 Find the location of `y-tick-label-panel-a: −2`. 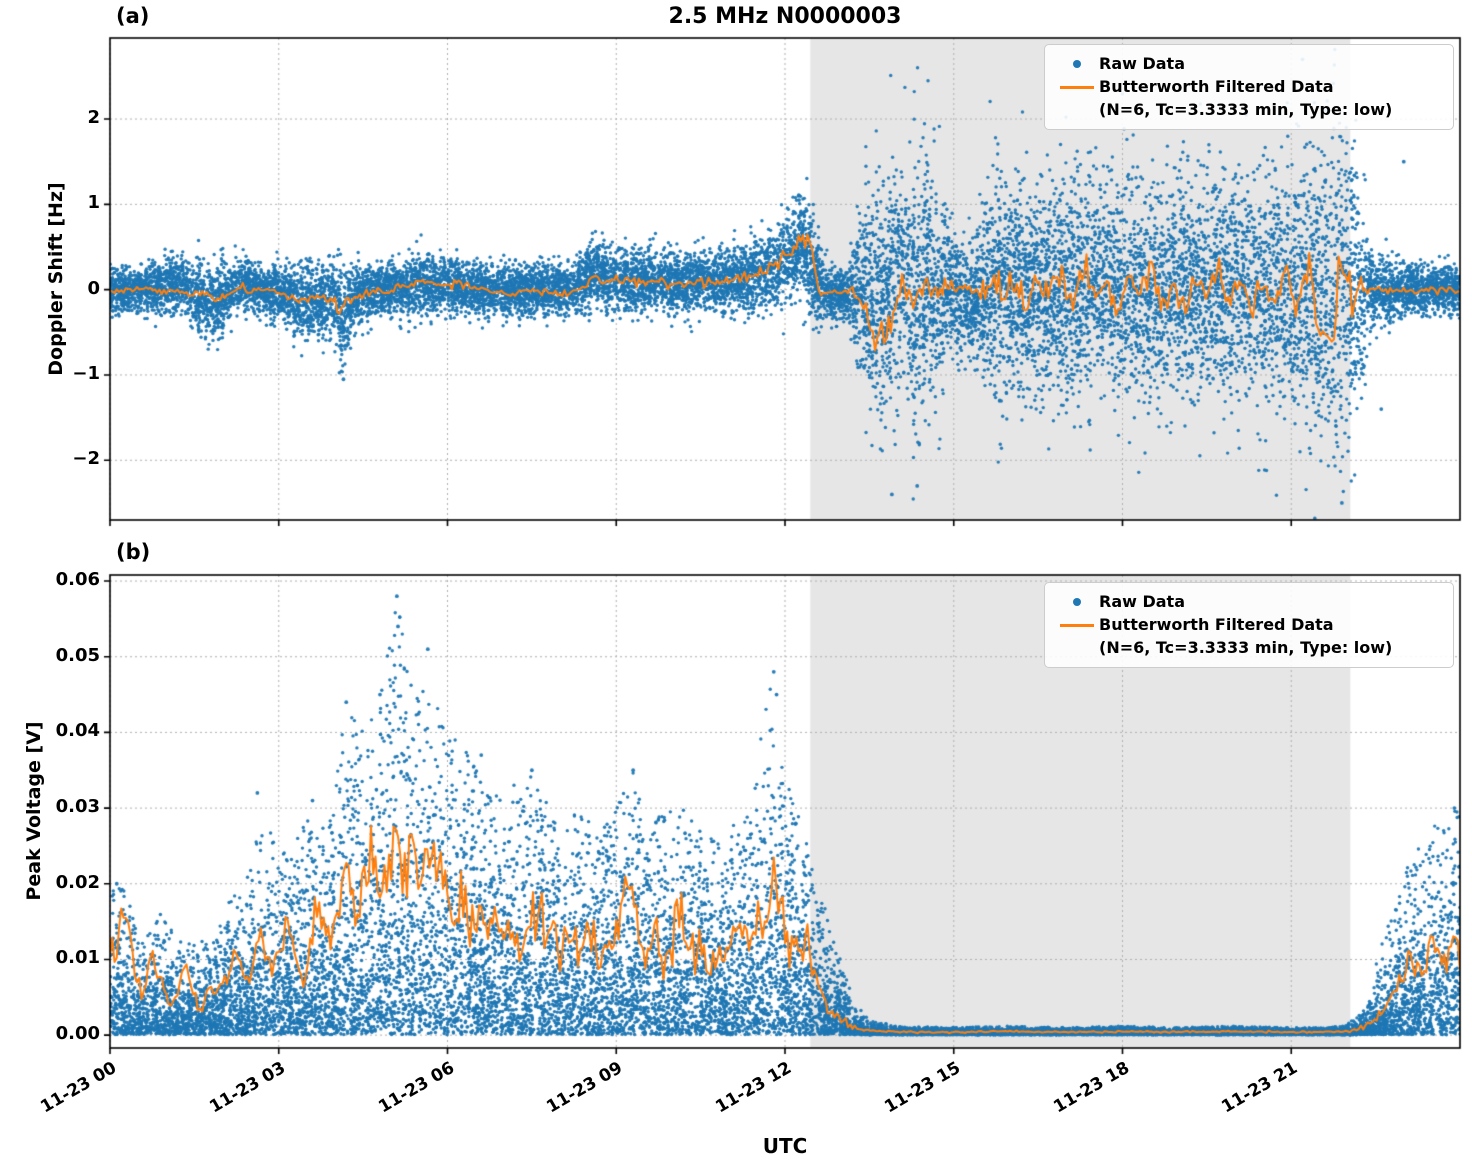

y-tick-label-panel-a: −2 is located at coordinates (86, 459).